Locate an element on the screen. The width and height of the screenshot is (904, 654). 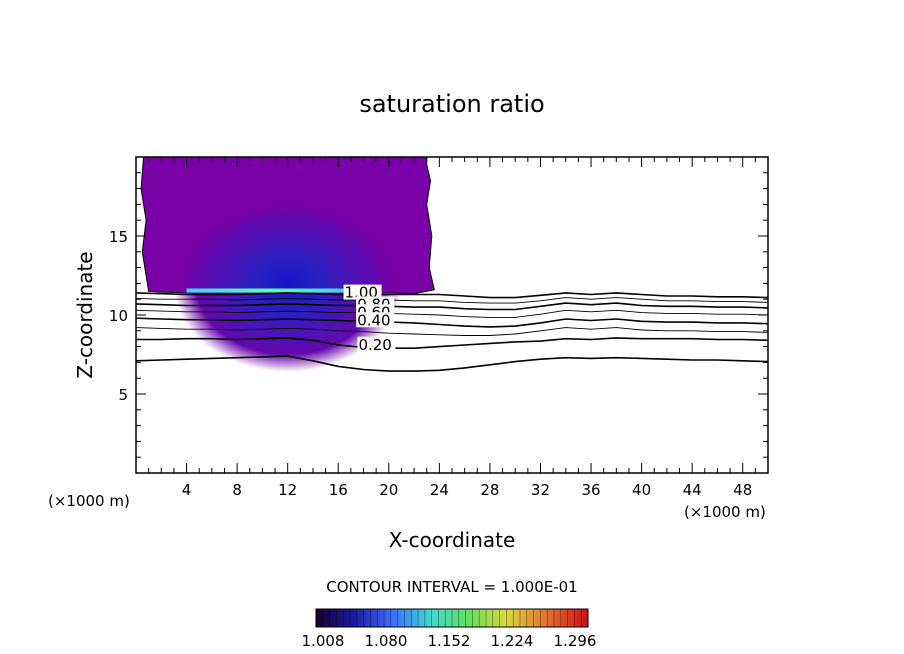
colorbar-ticks is located at coordinates (452, 618).